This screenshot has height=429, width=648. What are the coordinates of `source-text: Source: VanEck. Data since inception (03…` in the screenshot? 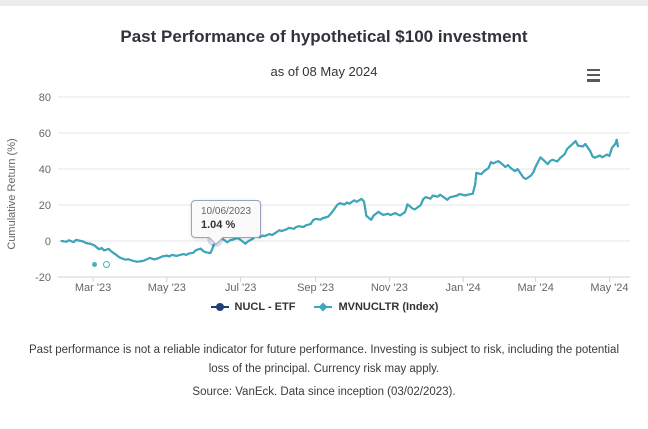 It's located at (324, 392).